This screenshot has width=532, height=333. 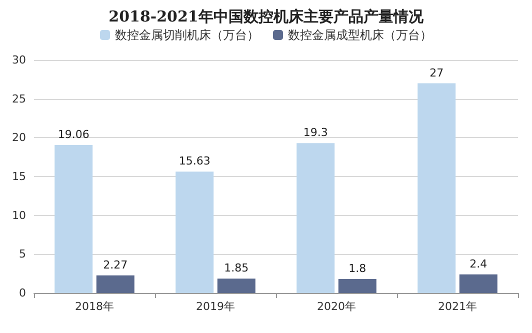 I want to click on data-label: 1.8, so click(x=357, y=269).